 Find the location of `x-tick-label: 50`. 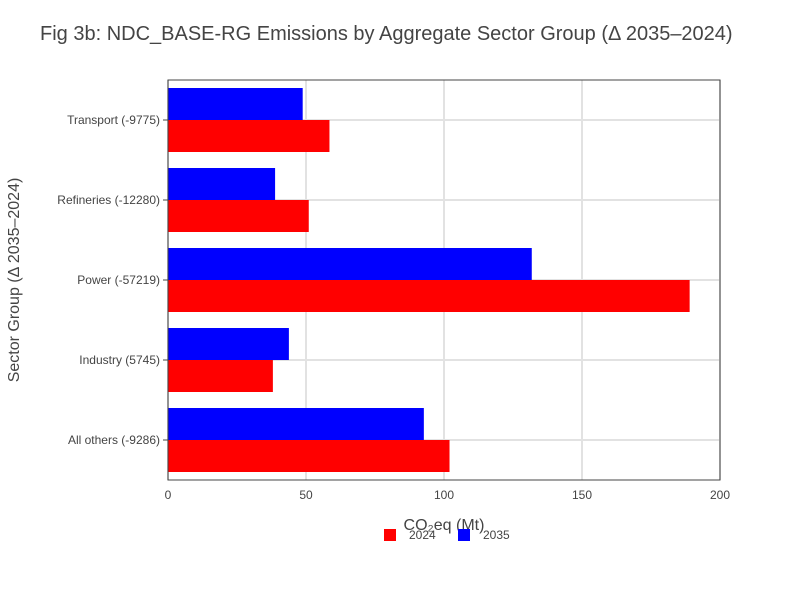

x-tick-label: 50 is located at coordinates (306, 495).